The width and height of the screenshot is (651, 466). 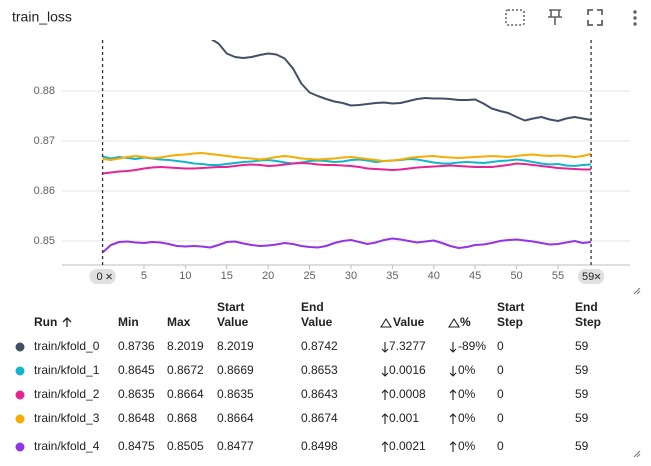 I want to click on column-header: Max, so click(x=179, y=322).